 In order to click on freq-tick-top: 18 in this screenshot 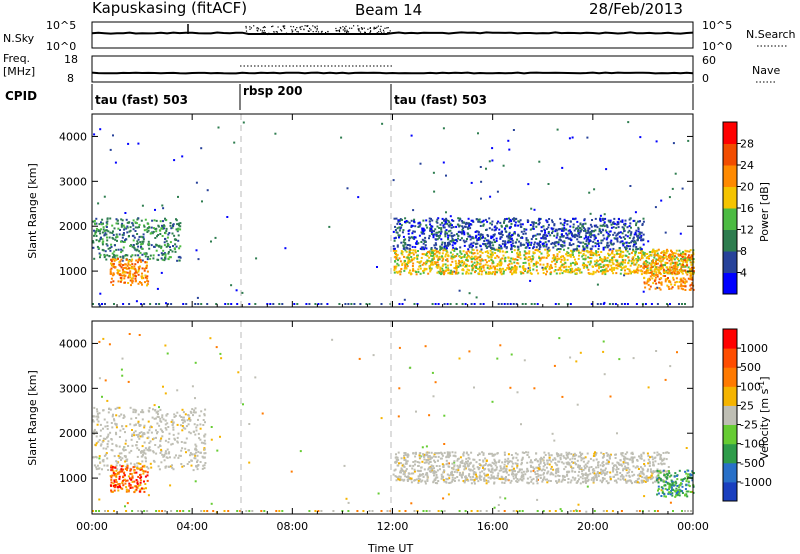, I will do `click(71, 59)`.